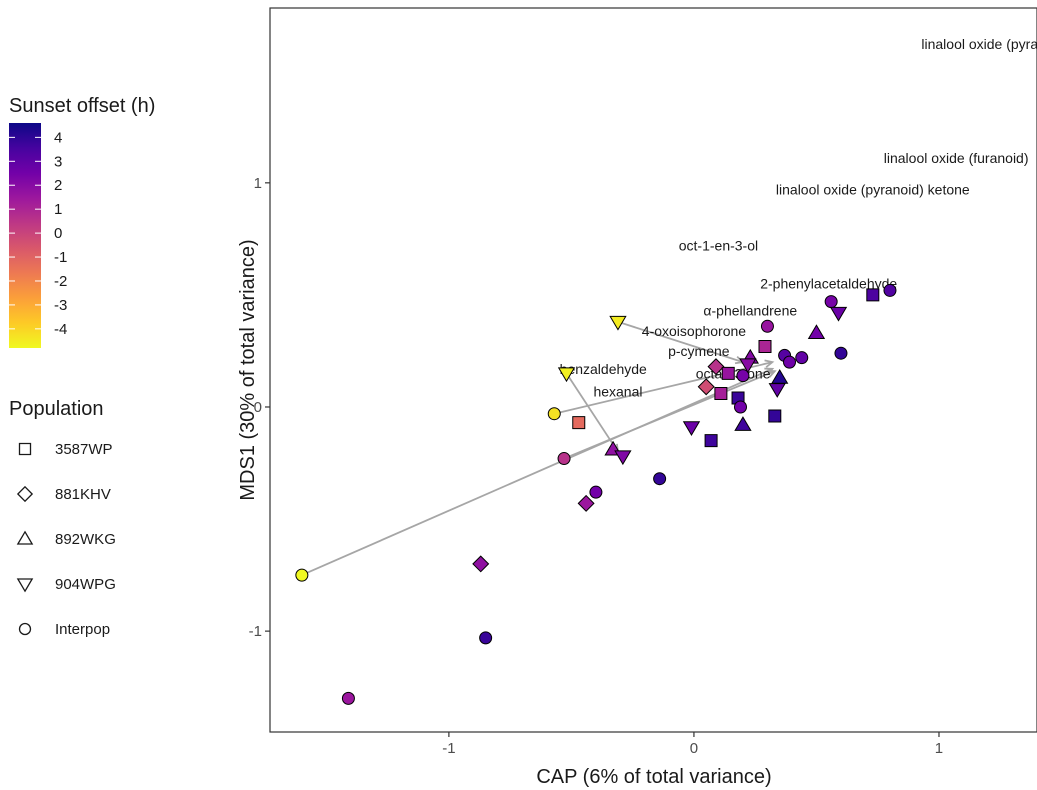 The width and height of the screenshot is (1037, 790). What do you see at coordinates (56, 409) in the screenshot?
I see `population-legend-title: Population` at bounding box center [56, 409].